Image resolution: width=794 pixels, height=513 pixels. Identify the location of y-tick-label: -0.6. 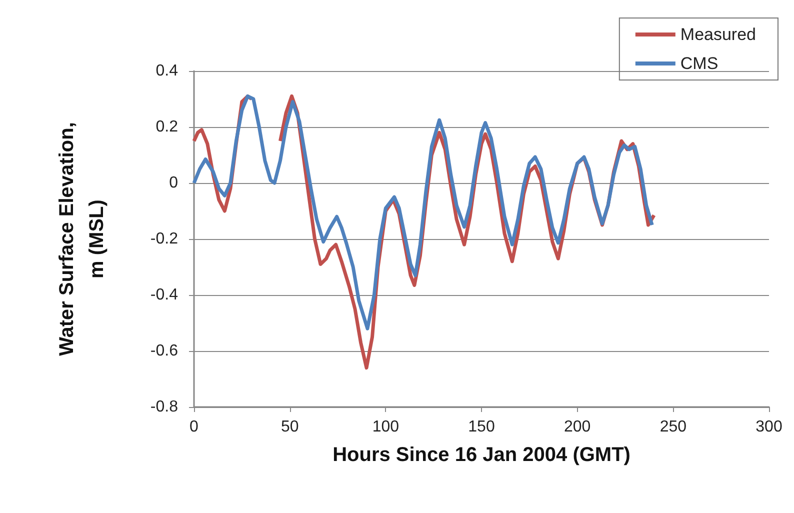
(164, 351).